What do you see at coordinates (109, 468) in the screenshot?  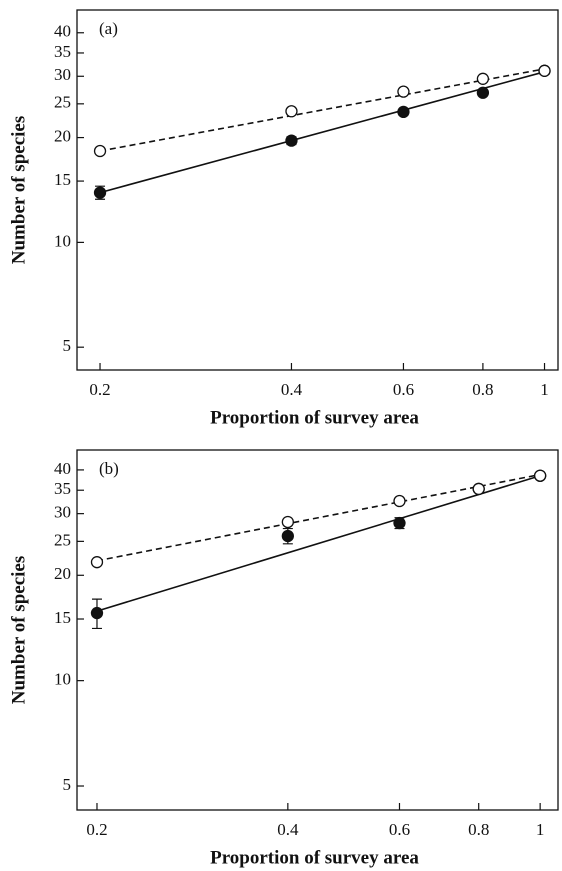 I see `panel-label: (b)` at bounding box center [109, 468].